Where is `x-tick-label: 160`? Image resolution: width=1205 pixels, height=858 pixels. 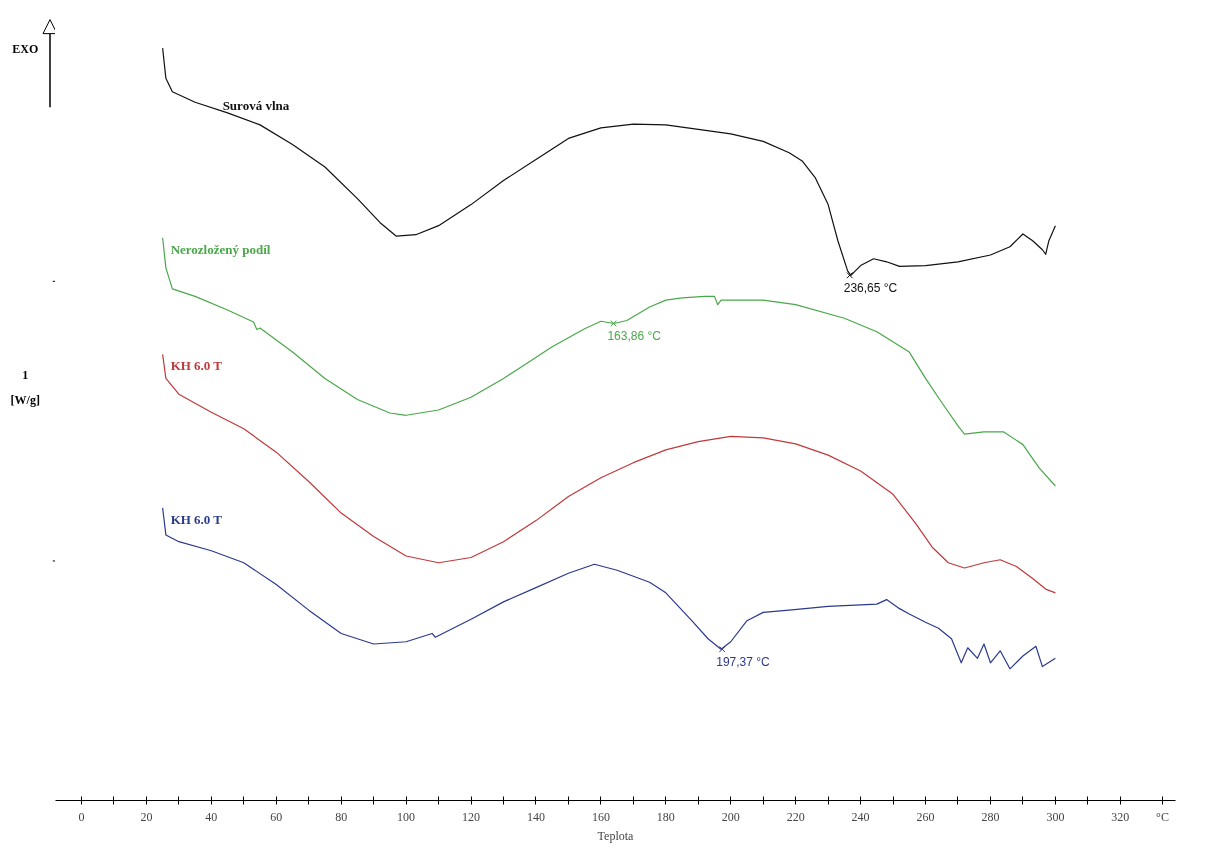 x-tick-label: 160 is located at coordinates (600, 816).